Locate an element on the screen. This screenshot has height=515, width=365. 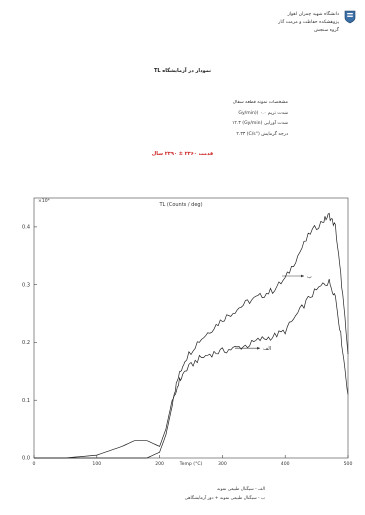
header-line-2: پژوهشکده حفاظت و مرمت آثار is located at coordinates (308, 22).